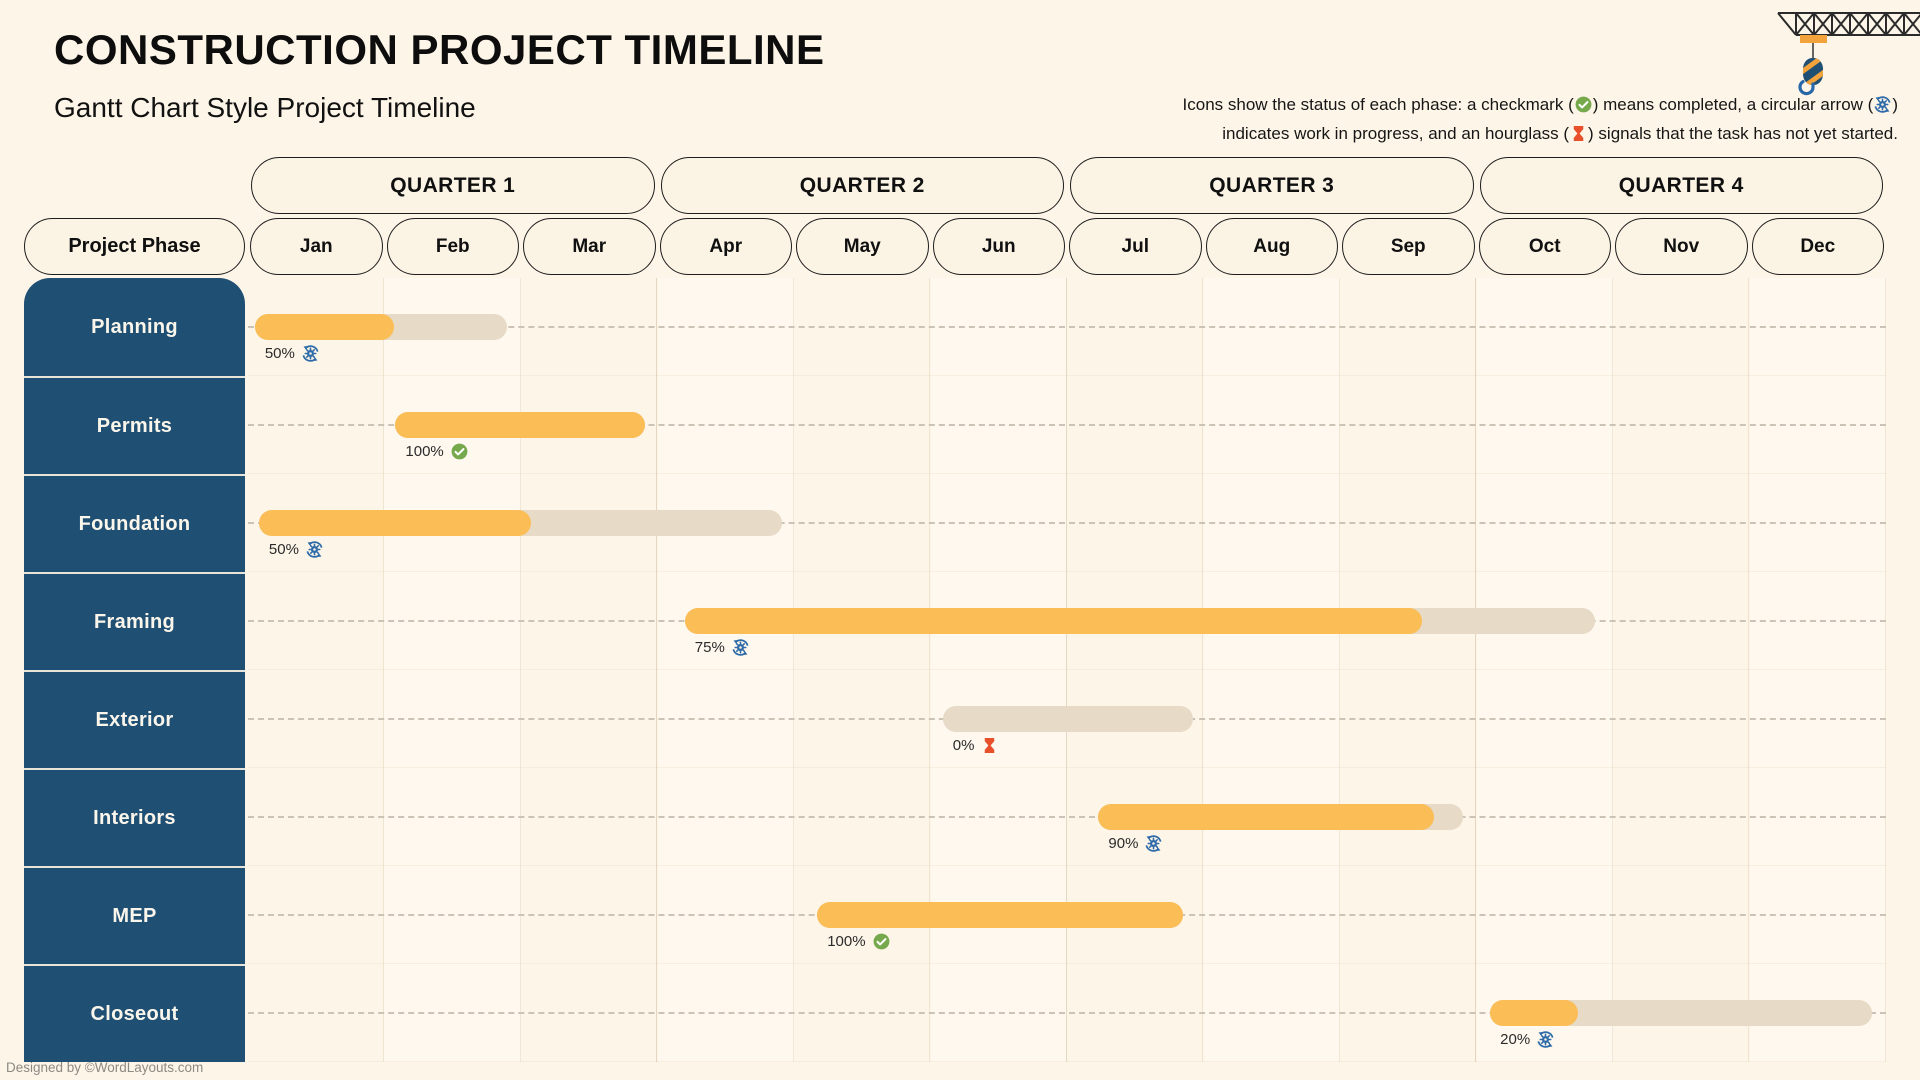 The image size is (1920, 1080). Describe the element at coordinates (1272, 185) in the screenshot. I see `quarter-header-3: QUARTER 3` at that location.